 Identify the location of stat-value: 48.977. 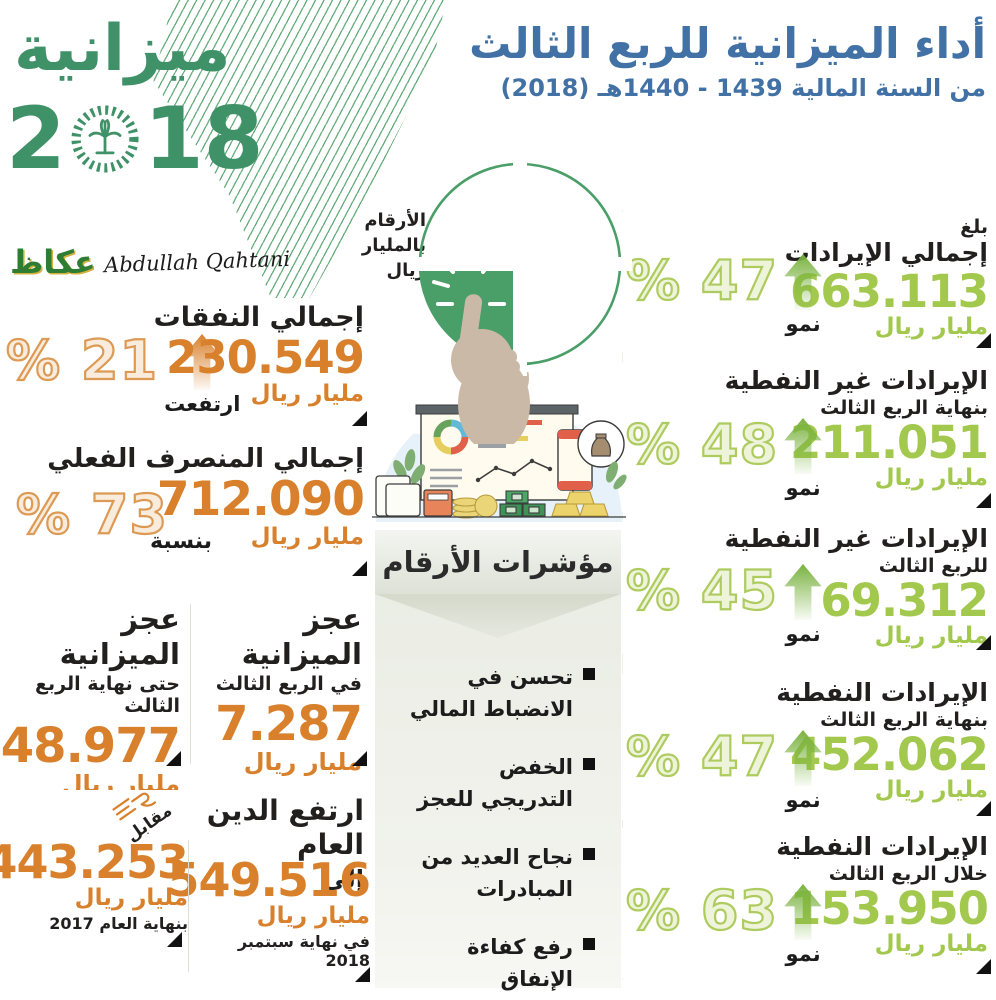
(90, 745).